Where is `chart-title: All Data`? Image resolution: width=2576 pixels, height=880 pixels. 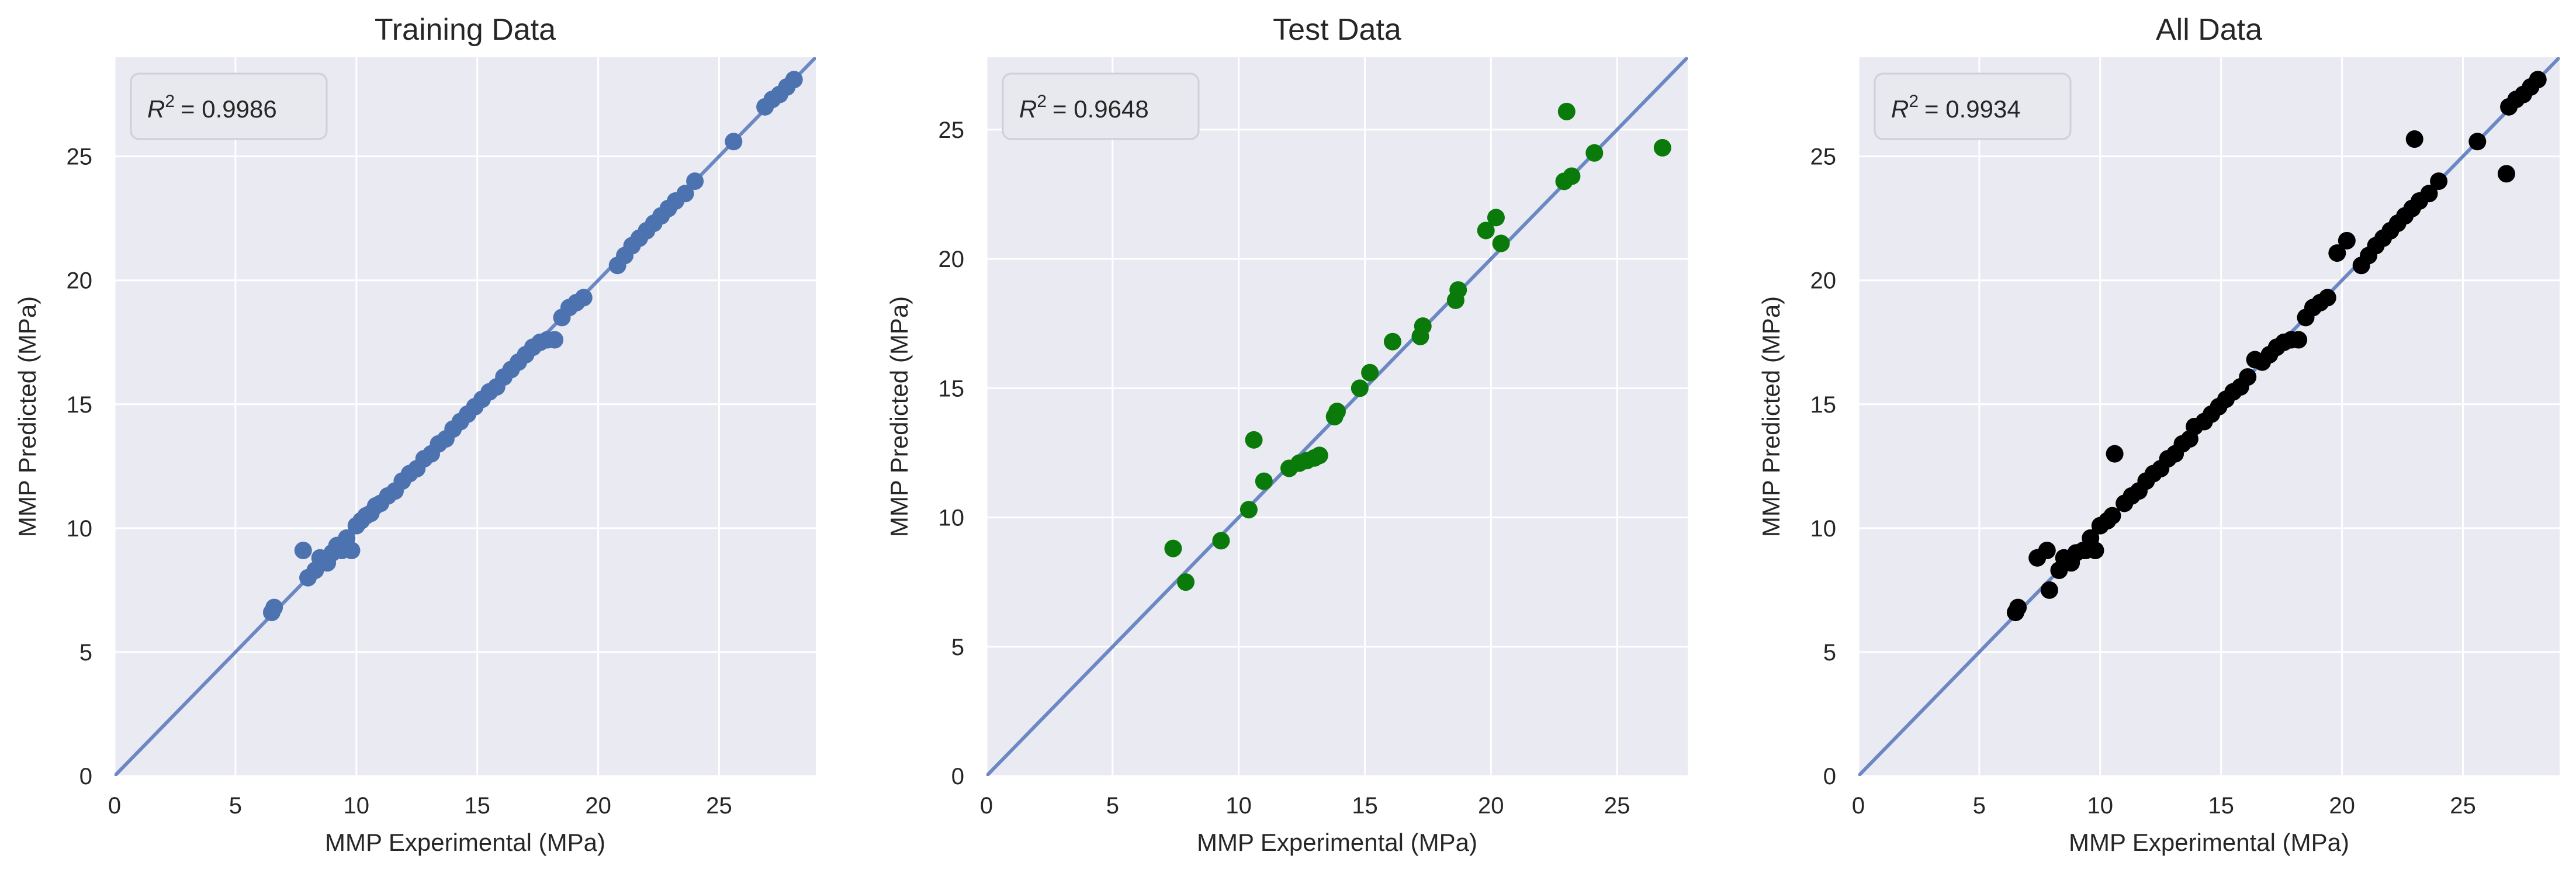 chart-title: All Data is located at coordinates (2209, 30).